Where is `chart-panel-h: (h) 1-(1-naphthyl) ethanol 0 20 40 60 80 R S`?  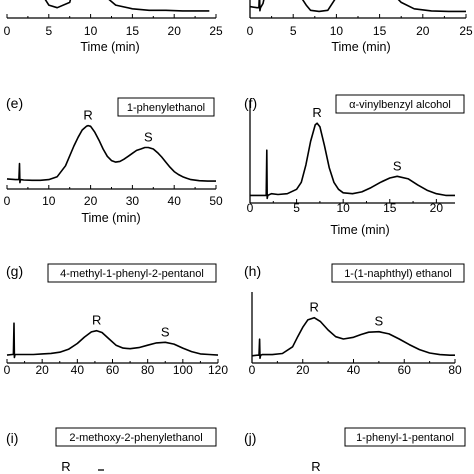 chart-panel-h: (h) 1-(1-naphthyl) ethanol 0 20 40 60 80 R S is located at coordinates (354, 320).